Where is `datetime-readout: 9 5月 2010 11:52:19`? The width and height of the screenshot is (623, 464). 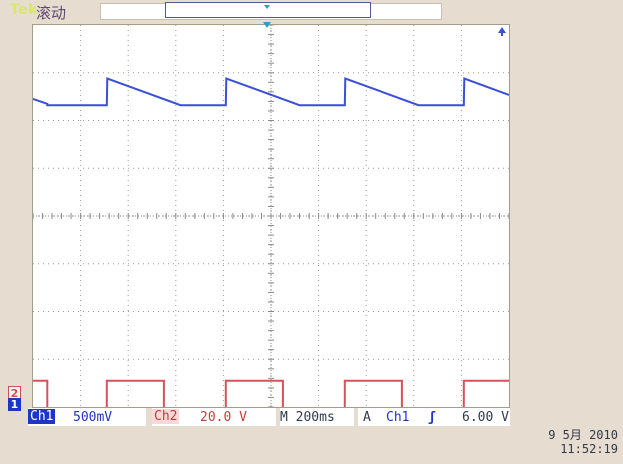
datetime-readout: 9 5月 2010 11:52:19 is located at coordinates (569, 442).